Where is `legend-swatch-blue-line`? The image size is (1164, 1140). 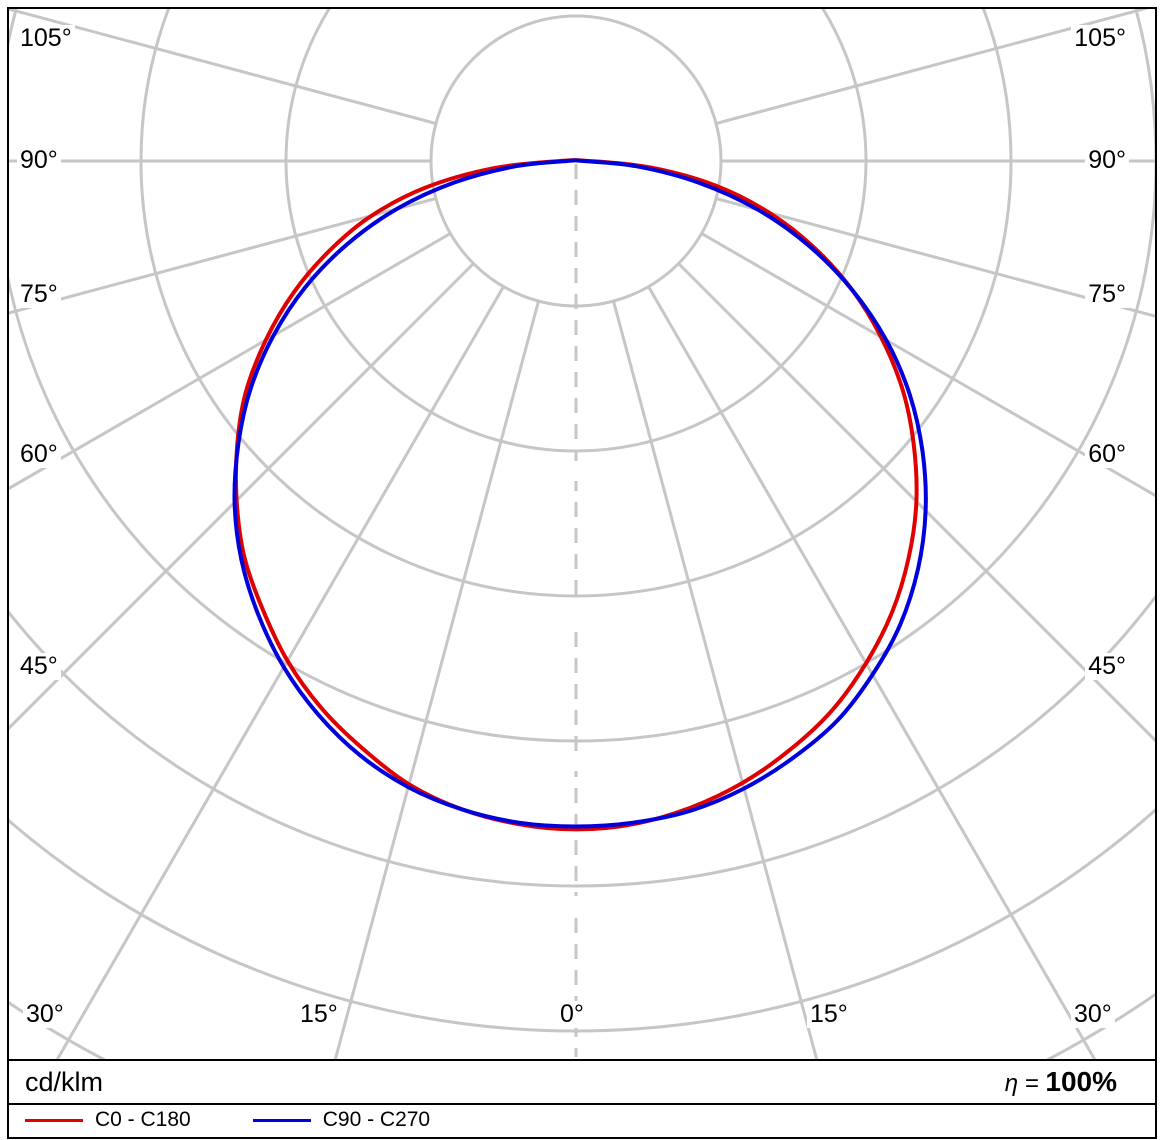 legend-swatch-blue-line is located at coordinates (281, 1120).